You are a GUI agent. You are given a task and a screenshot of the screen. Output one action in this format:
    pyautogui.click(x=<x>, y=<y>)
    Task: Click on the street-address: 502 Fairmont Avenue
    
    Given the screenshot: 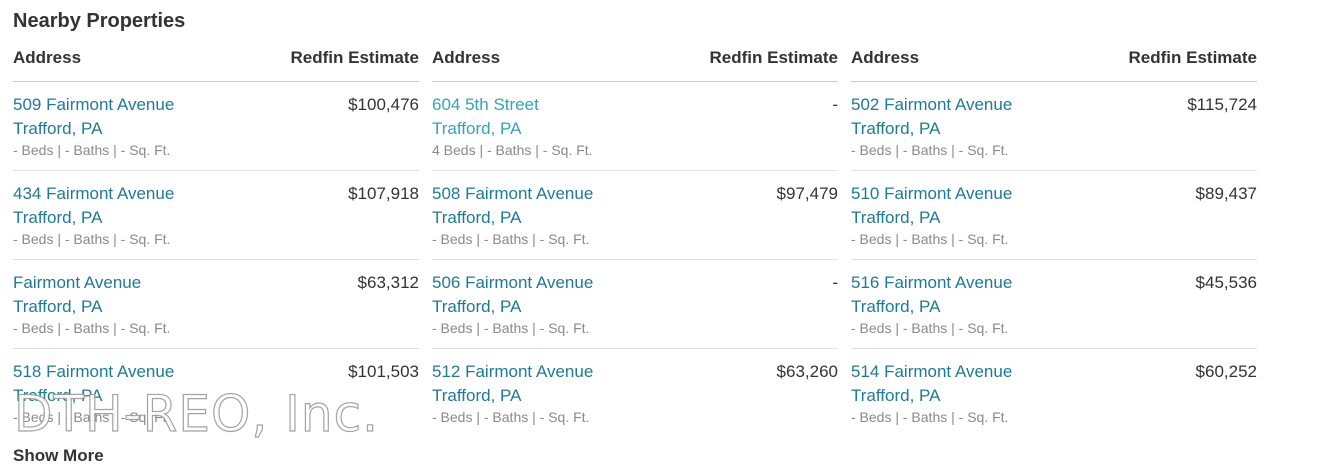 What is the action you would take?
    pyautogui.click(x=932, y=104)
    